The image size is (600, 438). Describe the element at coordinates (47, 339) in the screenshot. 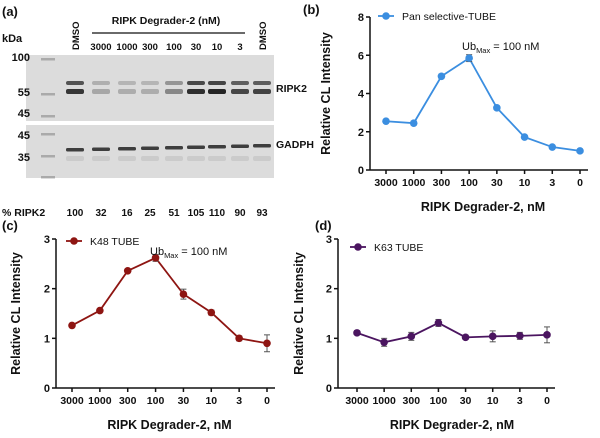

I see `y-tick-label: 1` at that location.